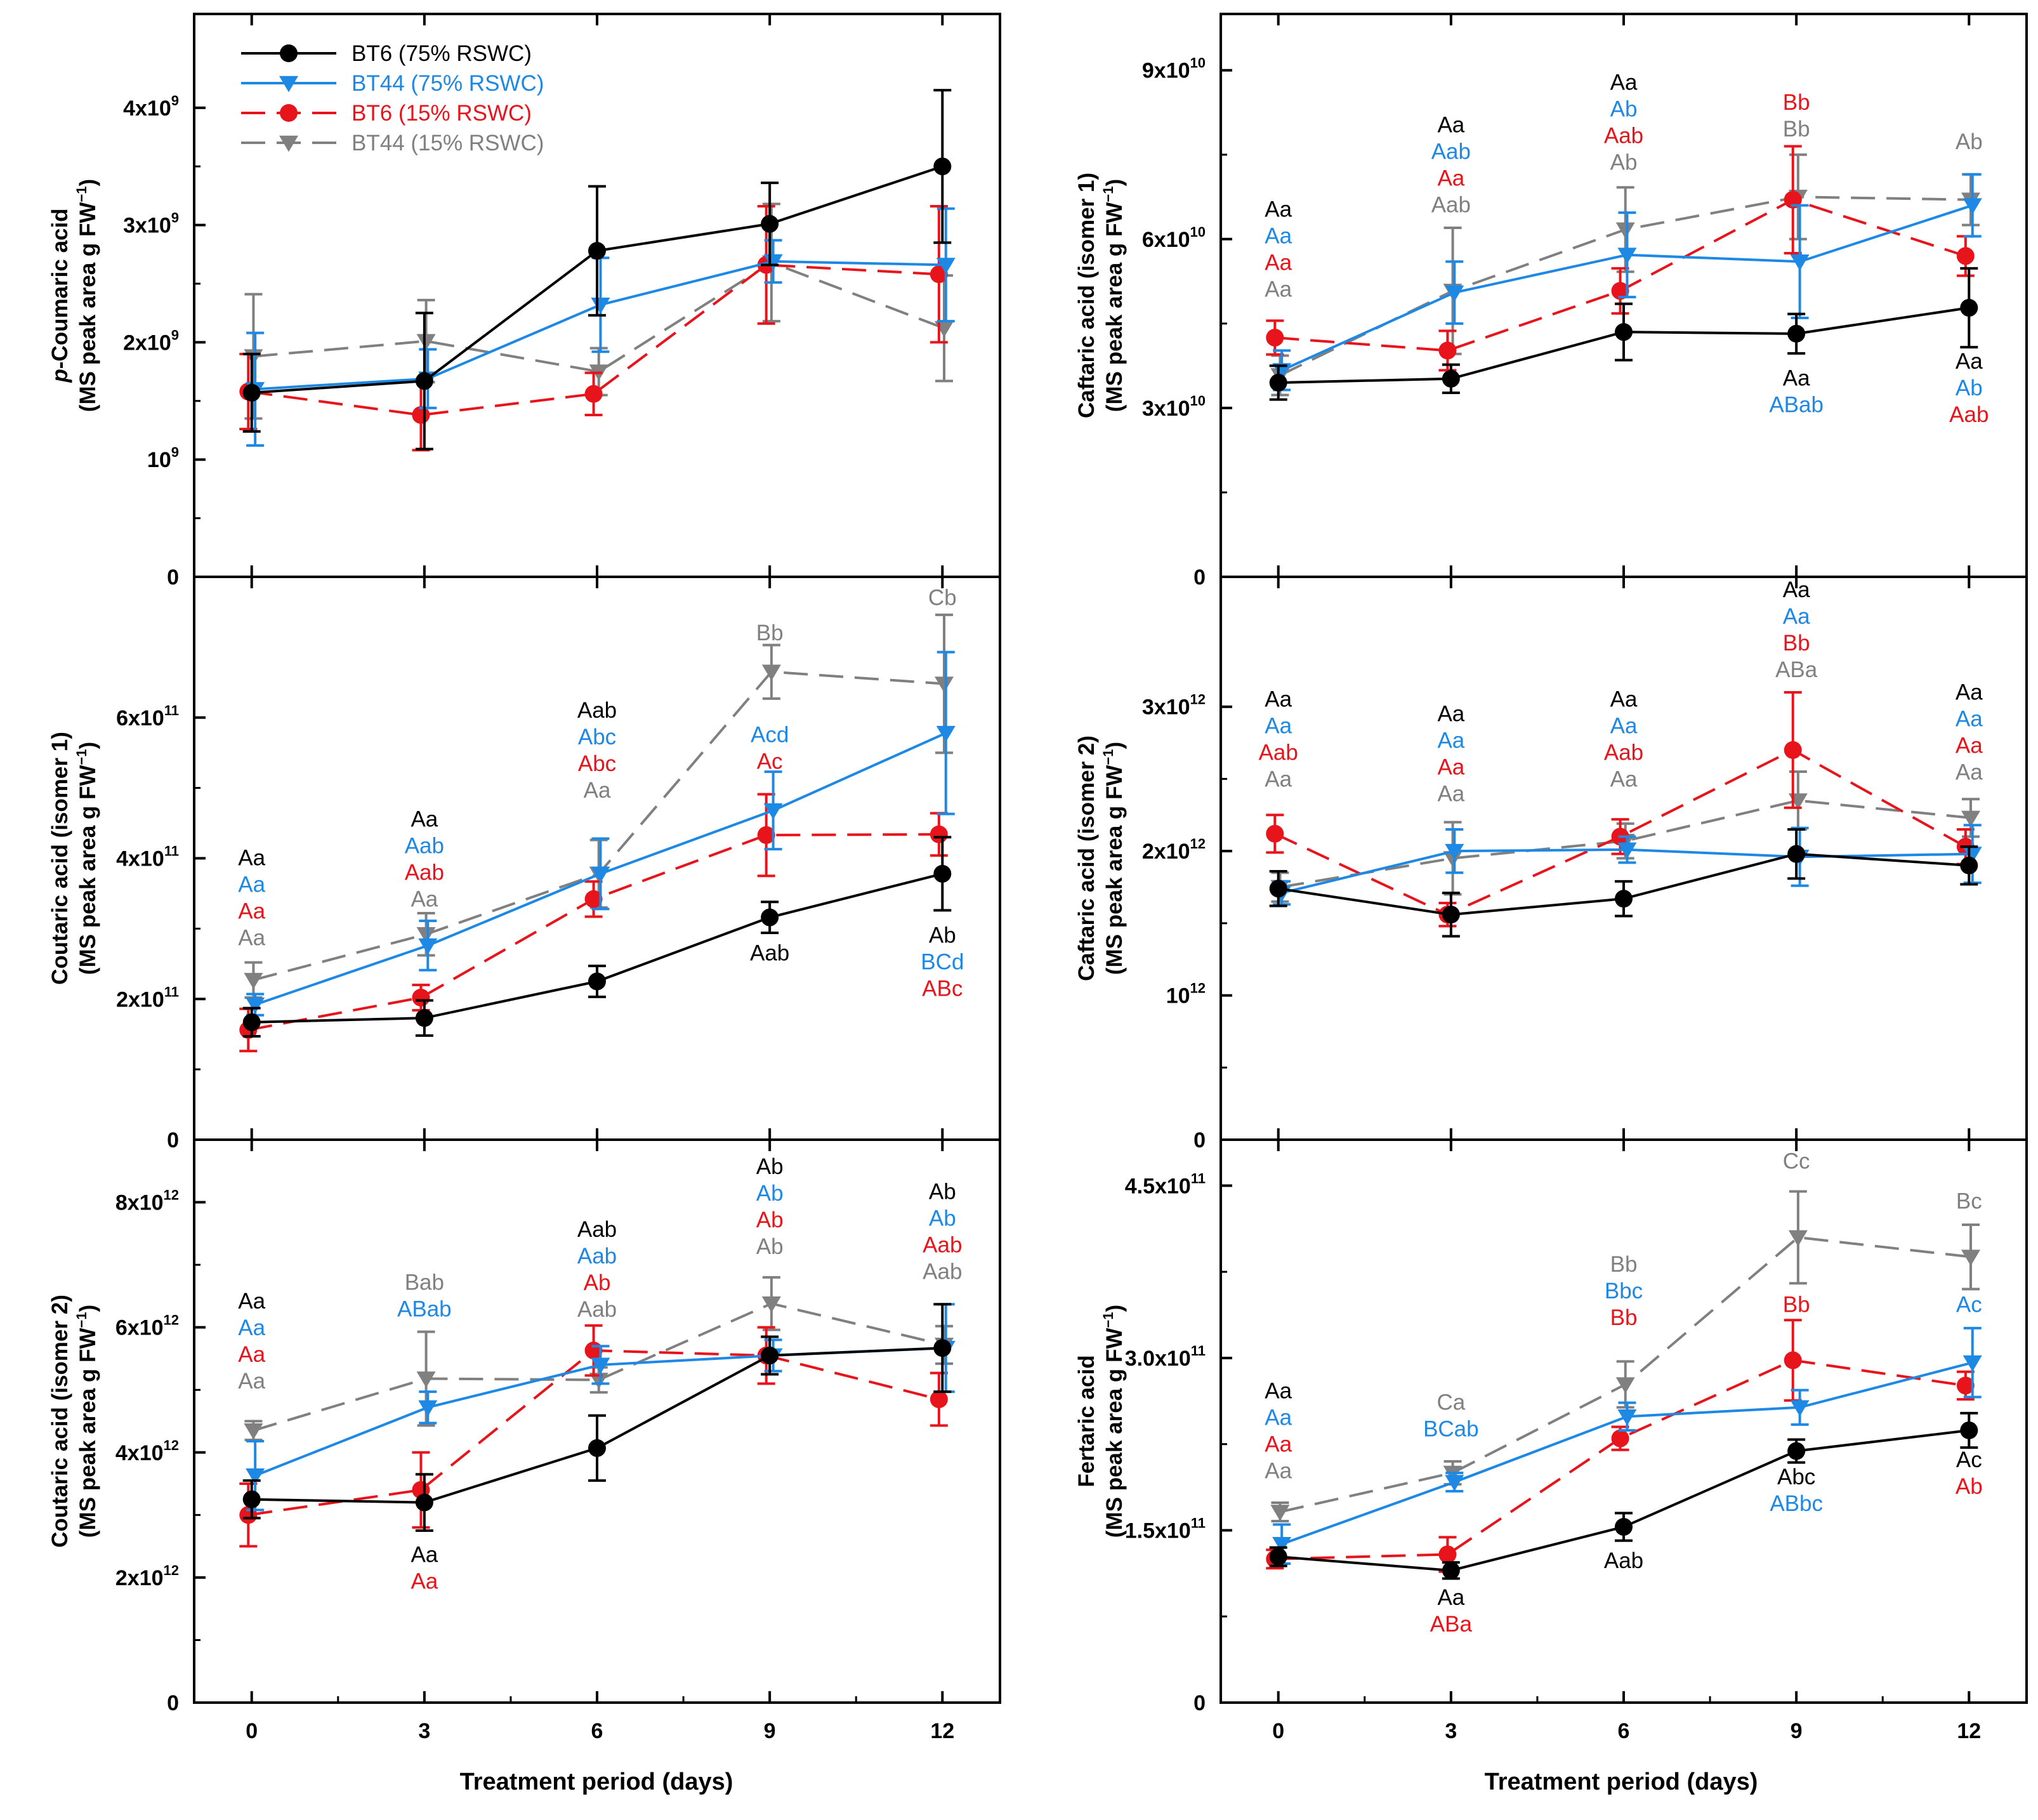 The image size is (2038, 1820). What do you see at coordinates (448, 83) in the screenshot?
I see `legend-label: BT44 (75% RSWC)` at bounding box center [448, 83].